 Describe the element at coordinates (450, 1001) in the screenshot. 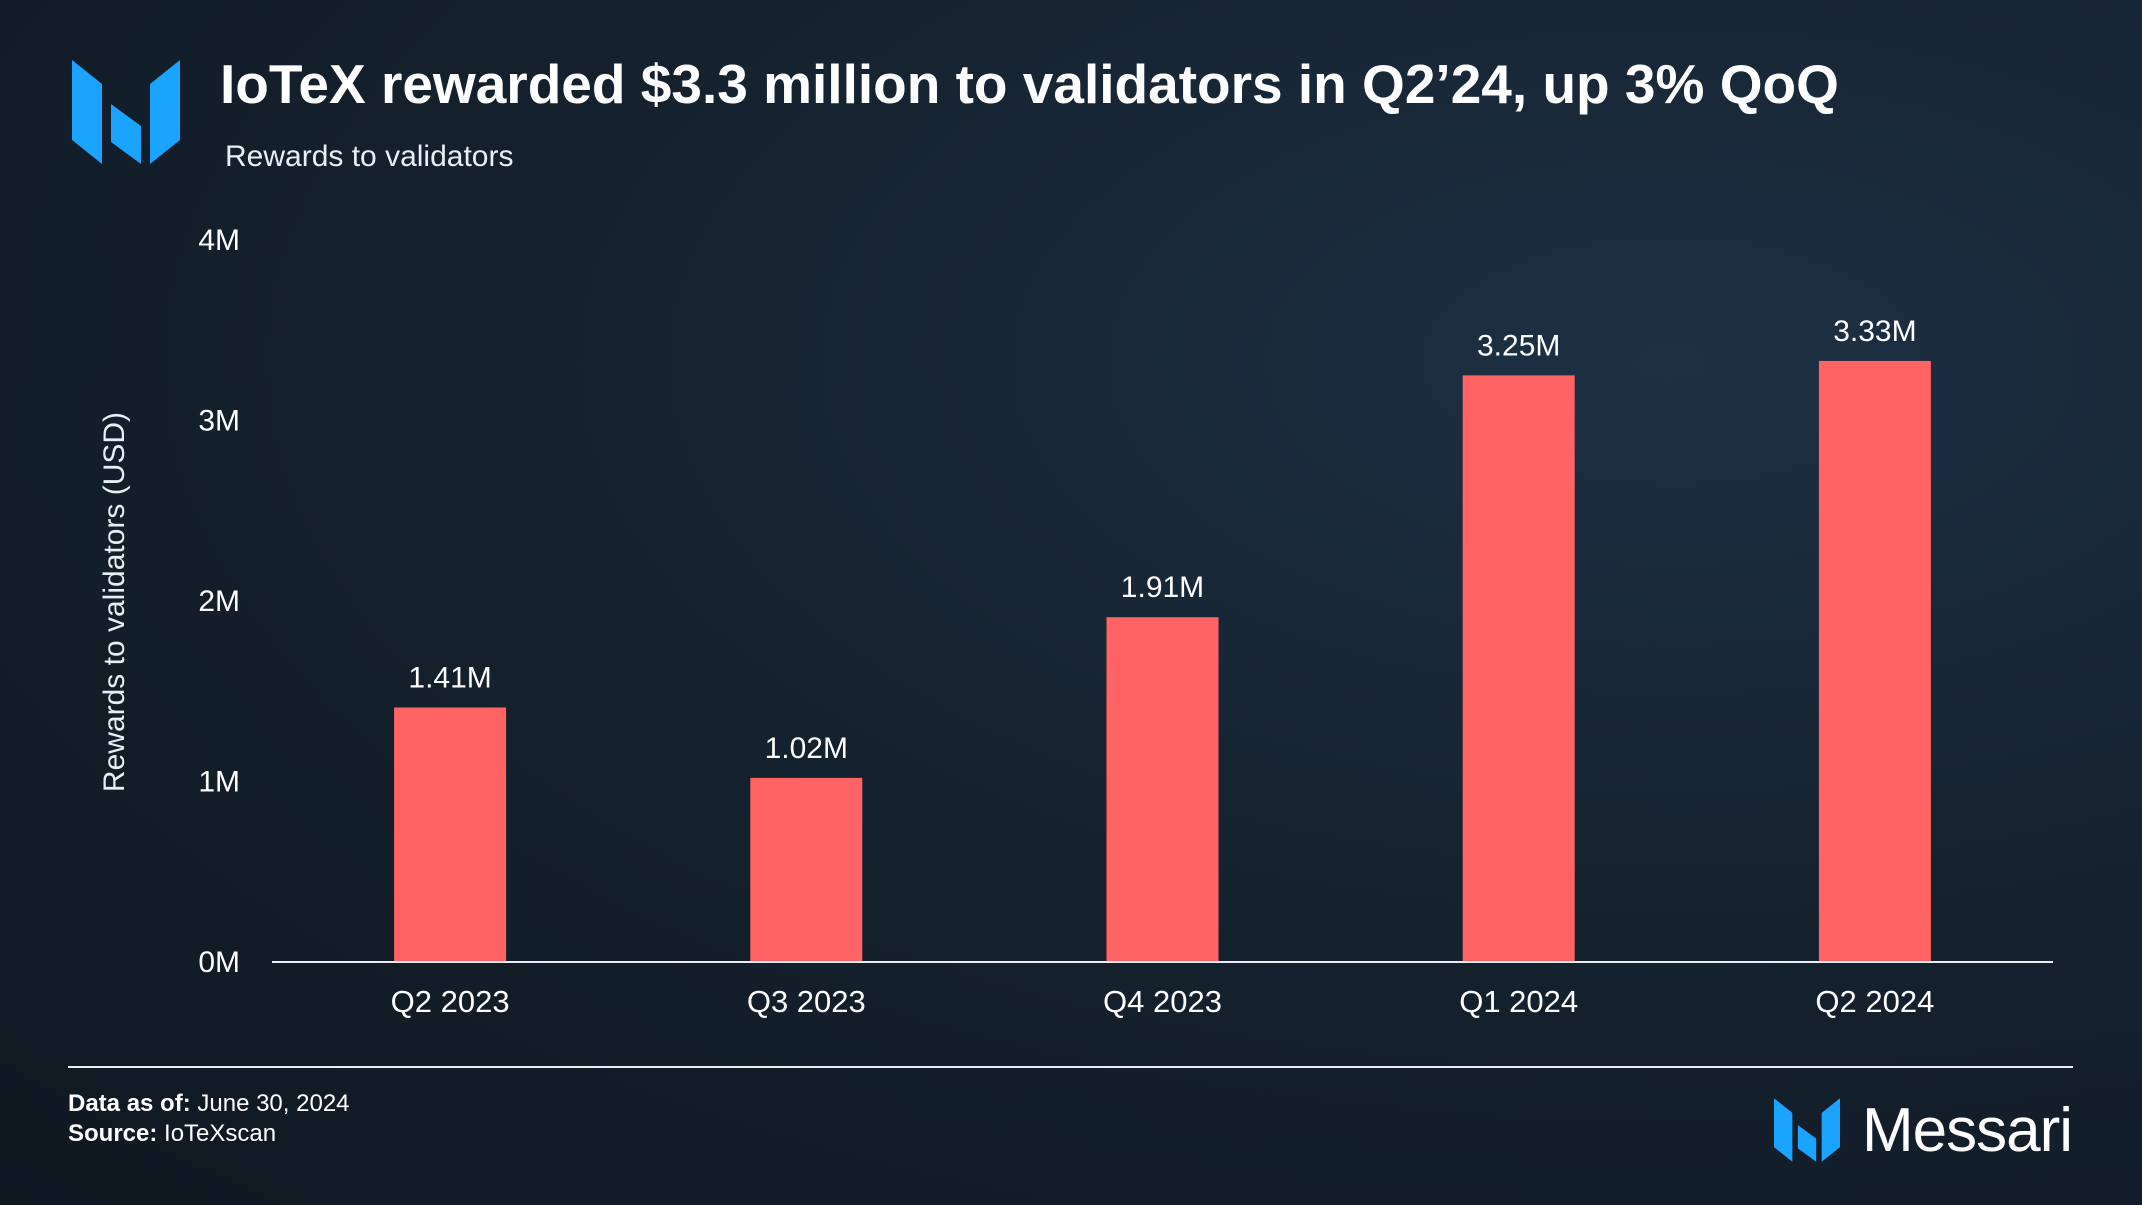

I see `x-tick-label: Q2 2023` at that location.